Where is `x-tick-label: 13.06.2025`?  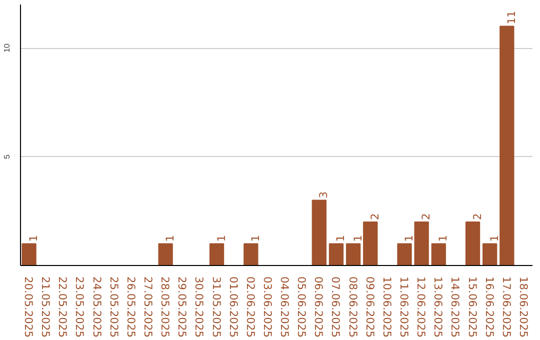
x-tick-label: 13.06.2025 is located at coordinates (438, 307).